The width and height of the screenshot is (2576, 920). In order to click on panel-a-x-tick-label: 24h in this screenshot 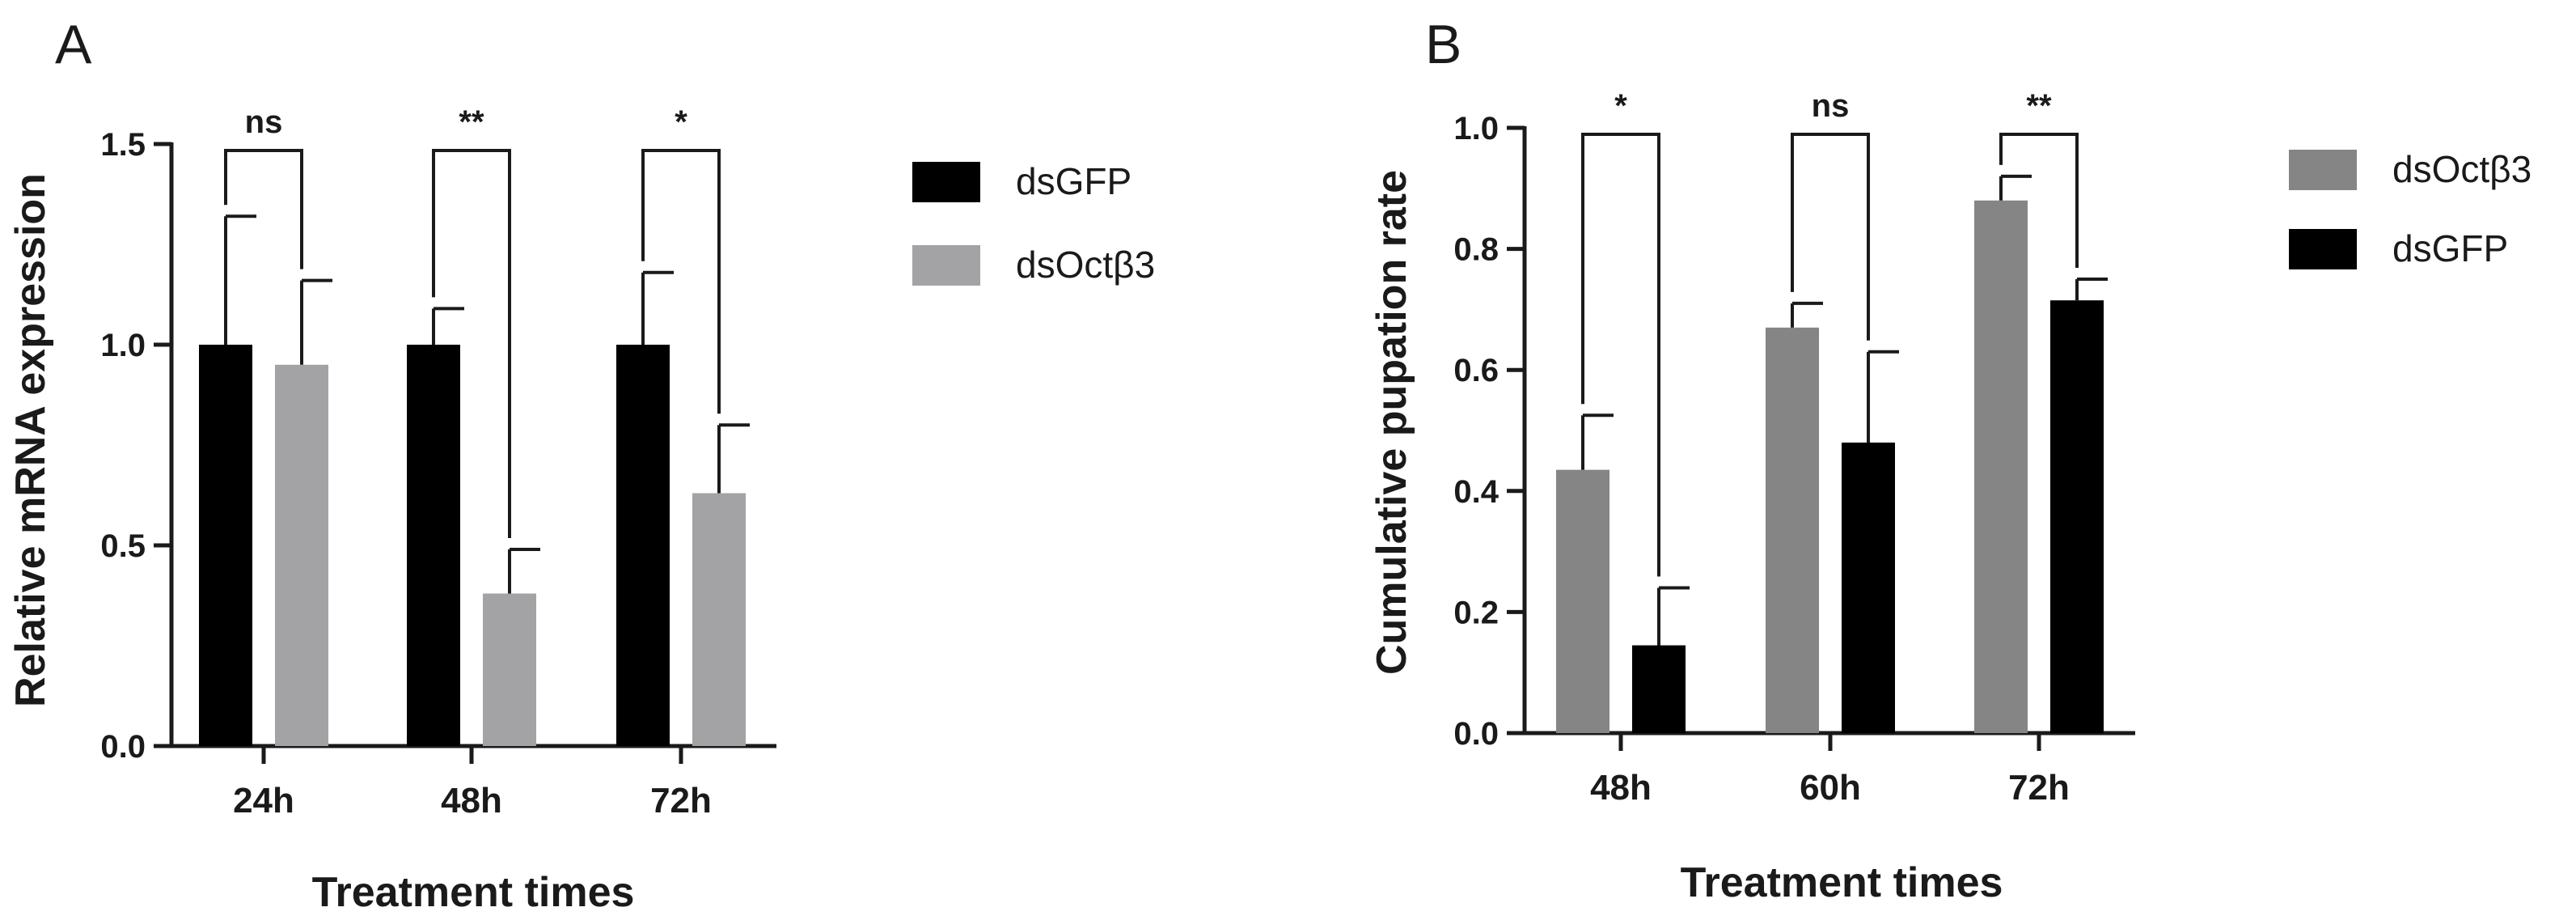, I will do `click(263, 800)`.